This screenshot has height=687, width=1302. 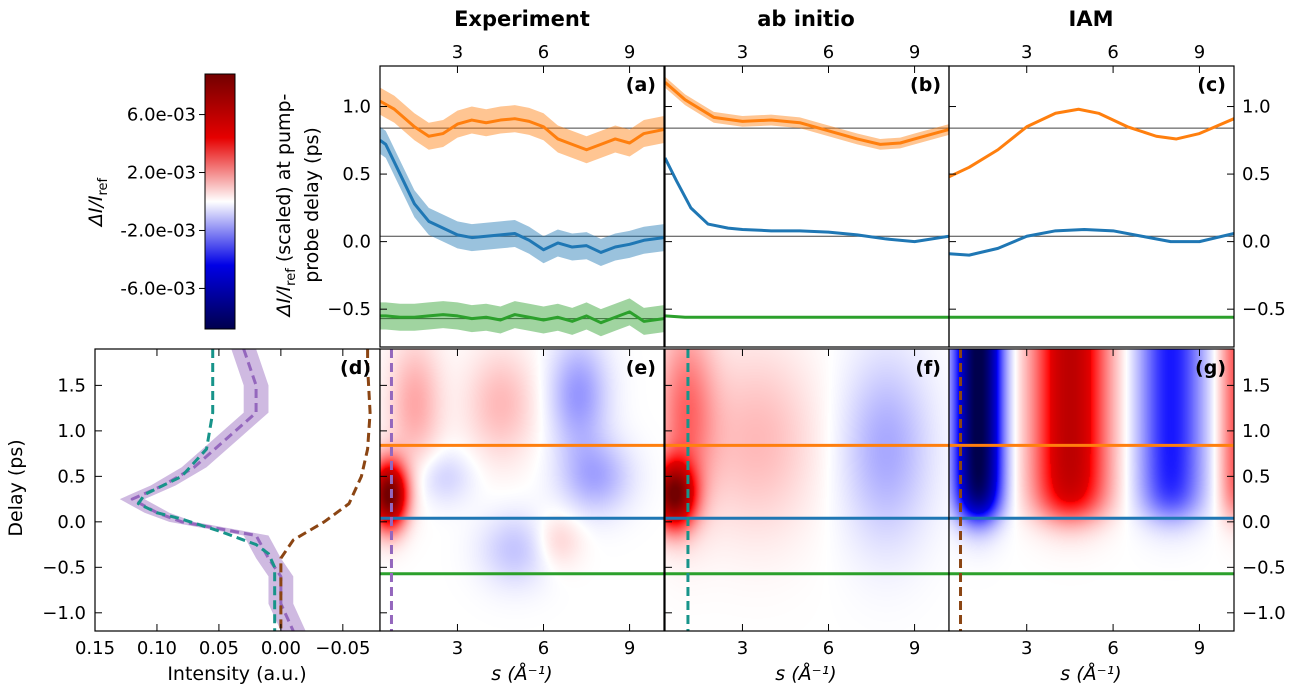 What do you see at coordinates (312, 205) in the screenshot?
I see `top-ylabel-line2: probe delay (ps)` at bounding box center [312, 205].